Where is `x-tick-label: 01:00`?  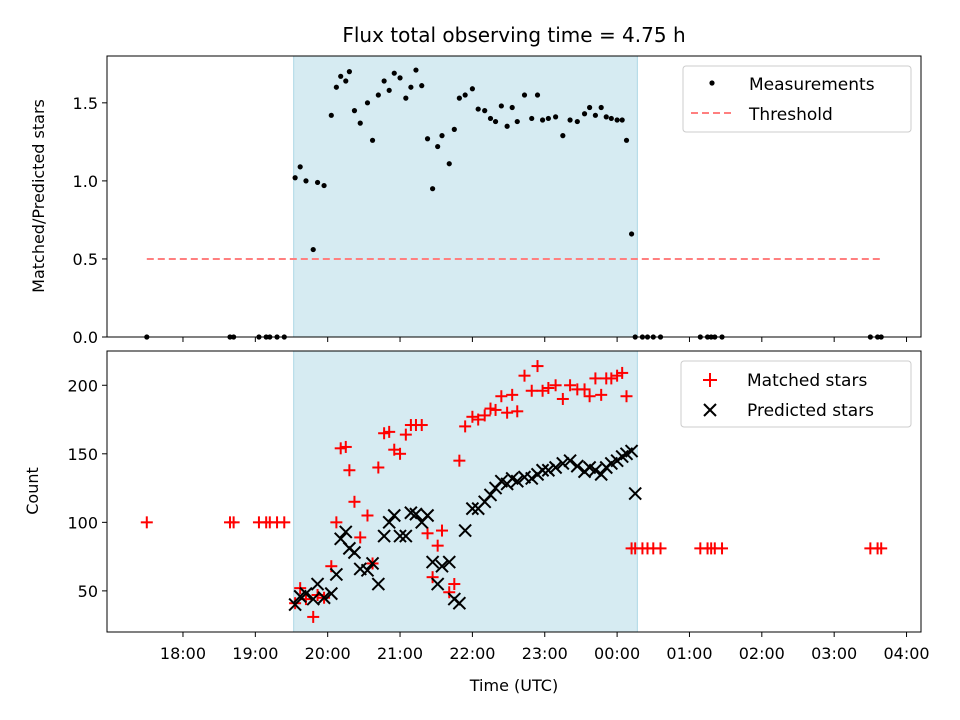
x-tick-label: 01:00 is located at coordinates (689, 653).